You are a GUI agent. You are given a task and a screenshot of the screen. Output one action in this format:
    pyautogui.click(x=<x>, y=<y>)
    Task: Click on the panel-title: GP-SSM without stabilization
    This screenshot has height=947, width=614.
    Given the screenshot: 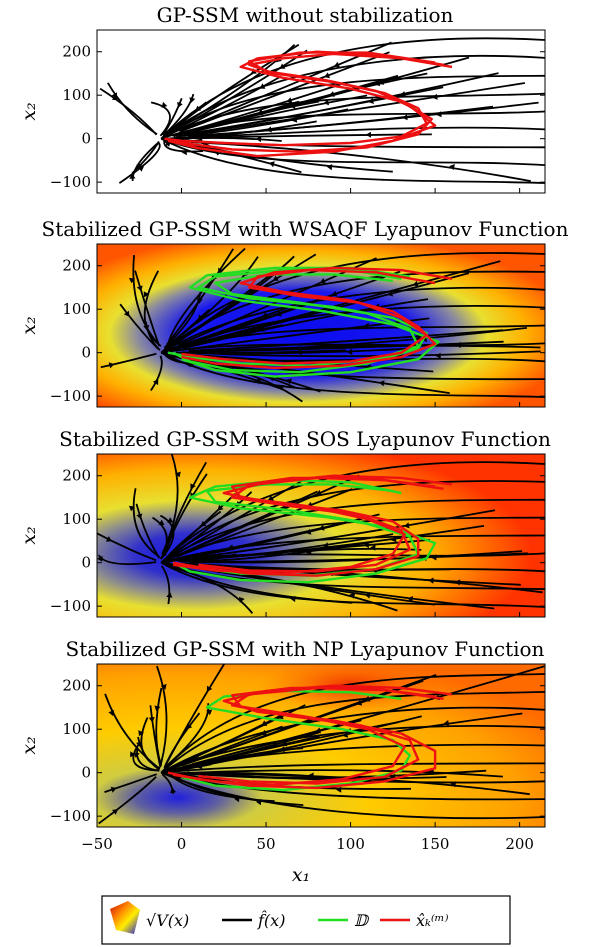 What is the action you would take?
    pyautogui.click(x=305, y=15)
    